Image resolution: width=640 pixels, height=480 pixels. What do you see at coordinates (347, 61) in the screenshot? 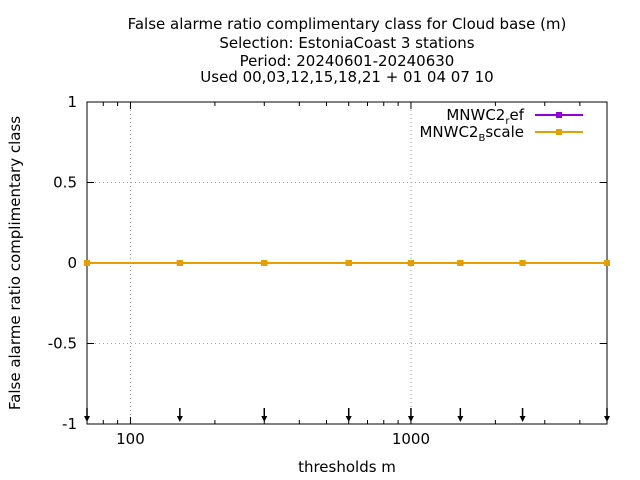
I see `title-line-3: Period: 20240601-20240630` at bounding box center [347, 61].